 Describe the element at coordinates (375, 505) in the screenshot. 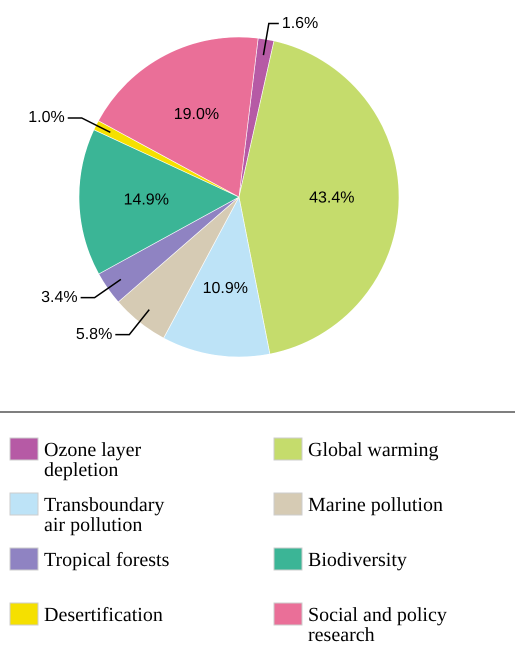

I see `legend-label: Marine pollution` at that location.